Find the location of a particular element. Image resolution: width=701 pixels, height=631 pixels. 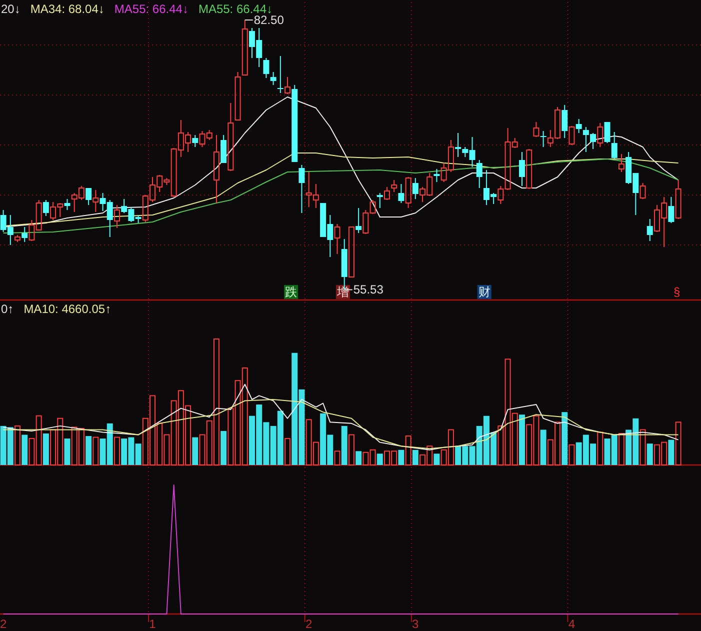

annotation: 20↓ is located at coordinates (10, 9).